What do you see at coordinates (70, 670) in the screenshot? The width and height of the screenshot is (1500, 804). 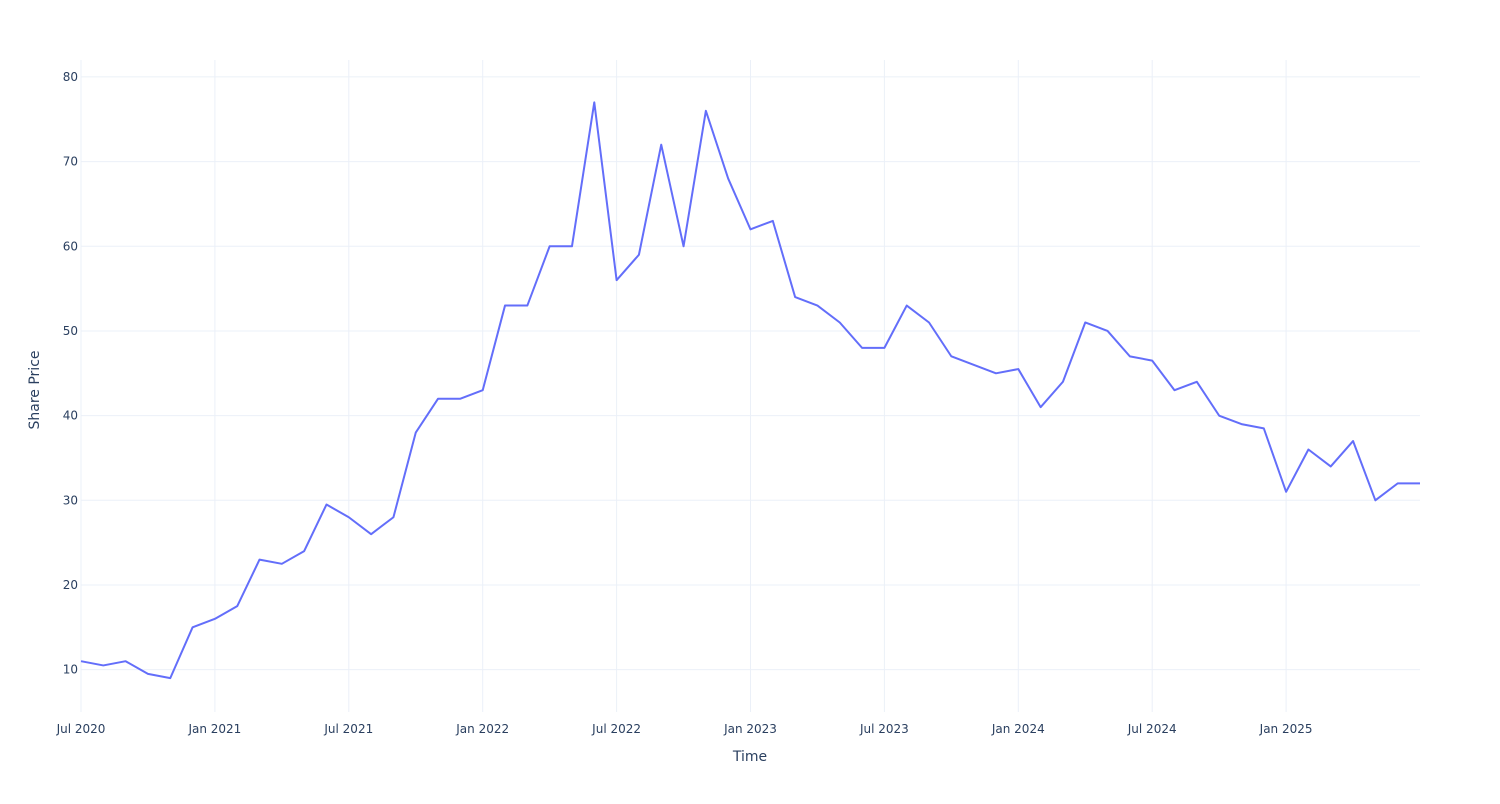 I see `y-tick-label: 10` at bounding box center [70, 670].